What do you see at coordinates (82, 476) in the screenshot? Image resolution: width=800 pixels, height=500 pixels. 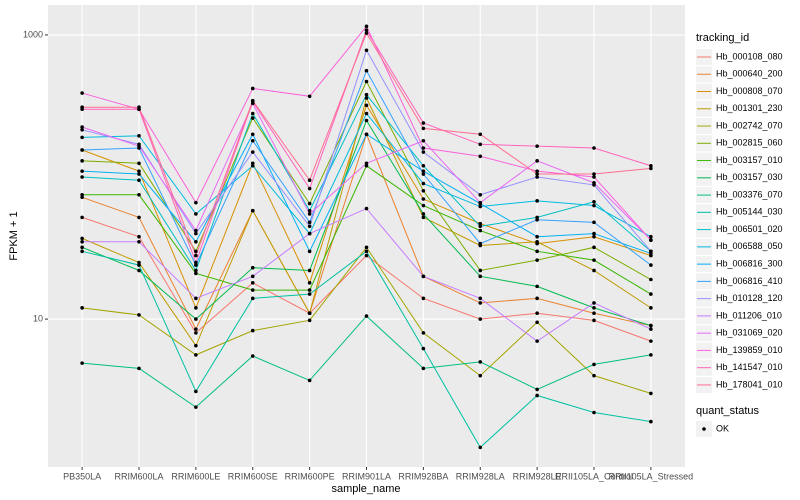 I see `x-tick-label: PB350LA` at bounding box center [82, 476].